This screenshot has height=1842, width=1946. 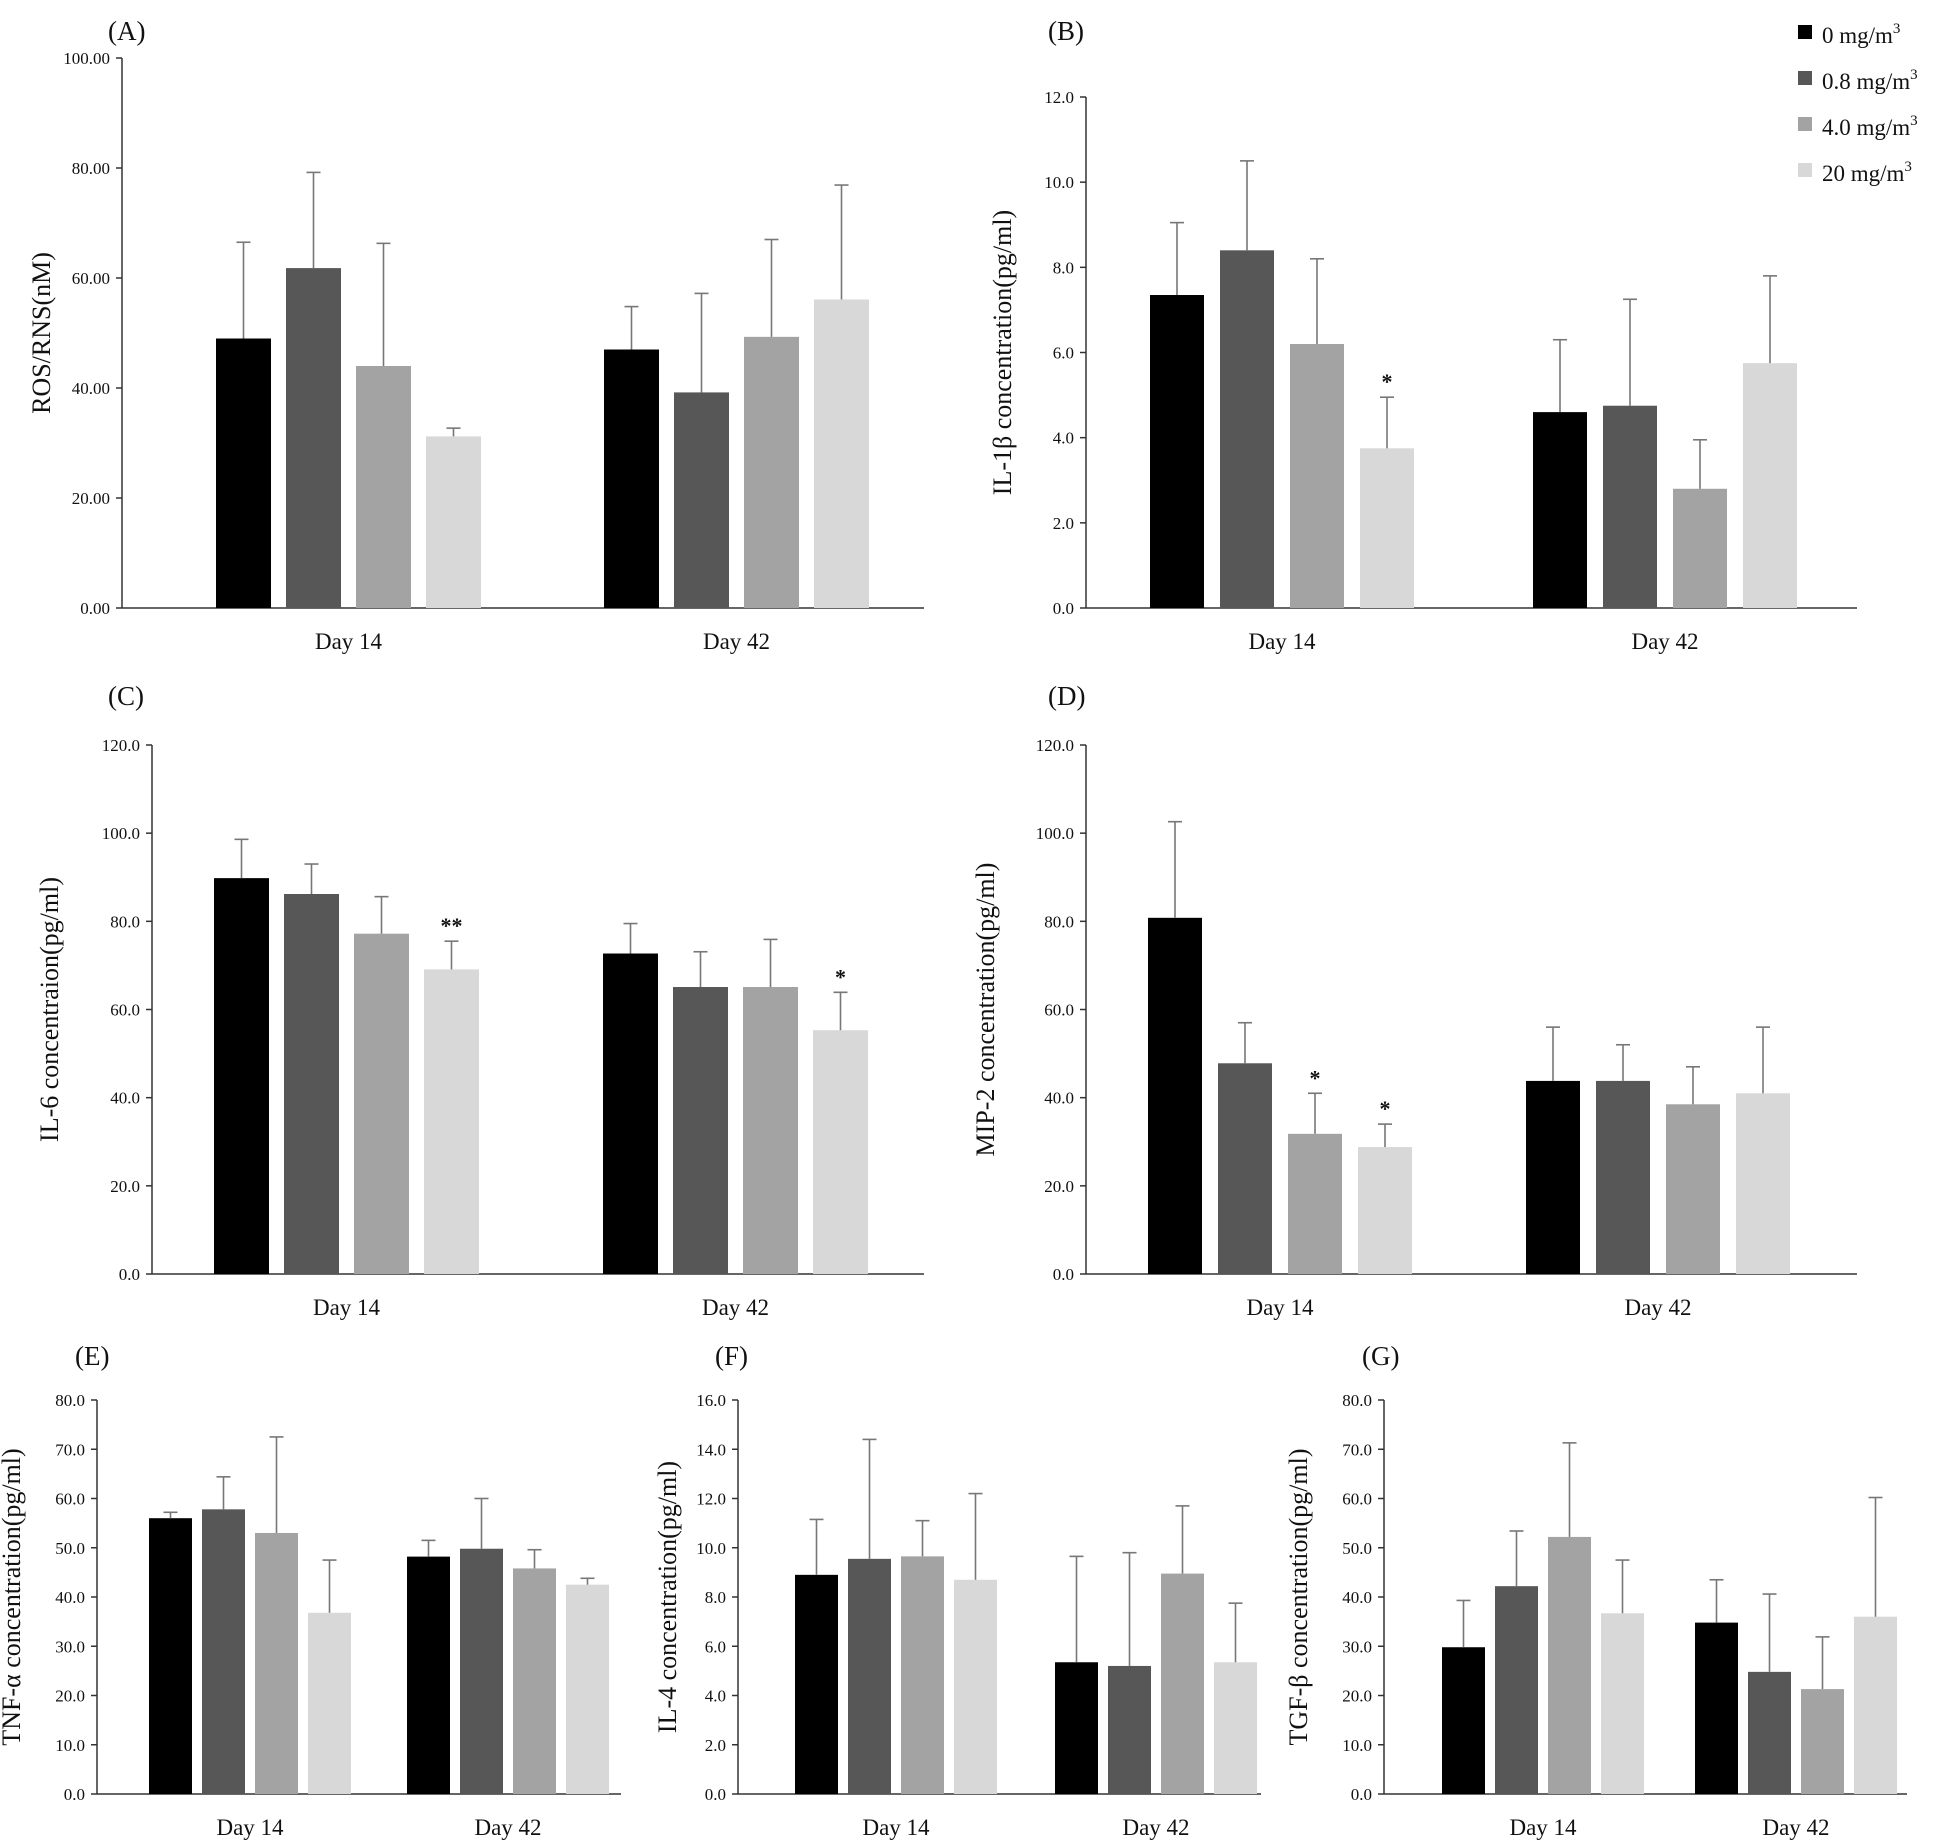 I want to click on y-tick-label: 100.00, so click(x=86, y=58).